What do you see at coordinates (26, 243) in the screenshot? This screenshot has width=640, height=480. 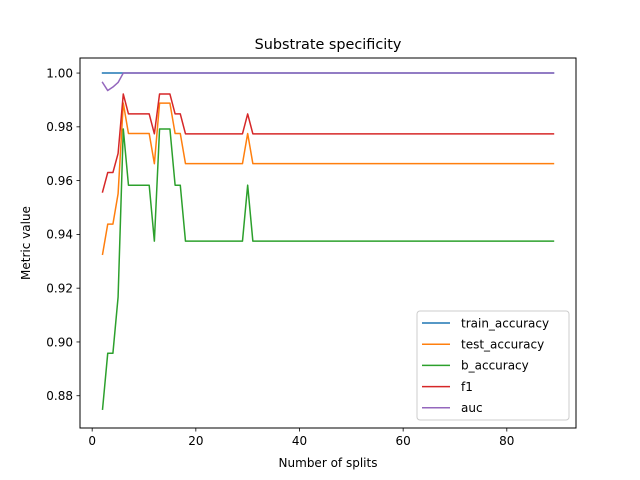 I see `y-axis-label: Metric value` at bounding box center [26, 243].